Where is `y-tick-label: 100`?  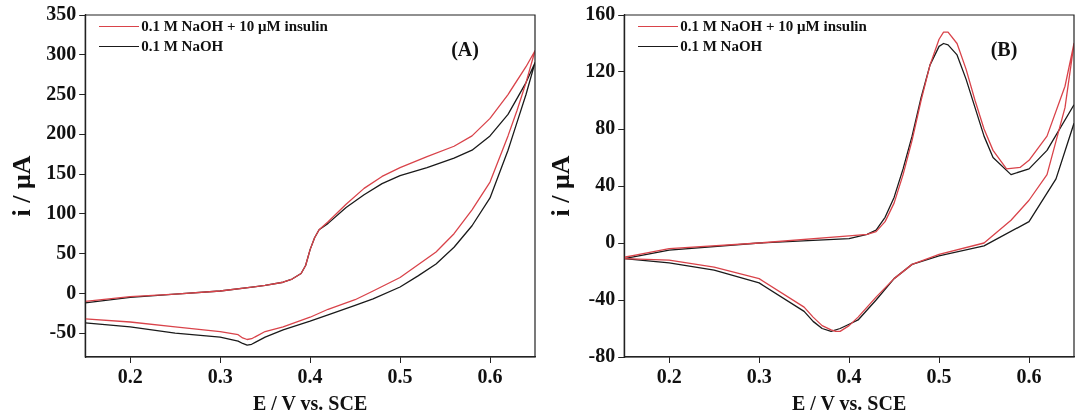 y-tick-label: 100 is located at coordinates (61, 212).